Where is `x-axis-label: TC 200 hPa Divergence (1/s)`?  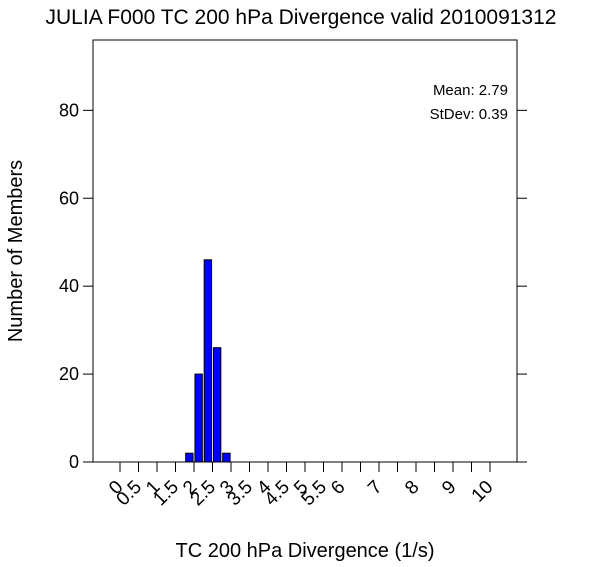
x-axis-label: TC 200 hPa Divergence (1/s) is located at coordinates (304, 551).